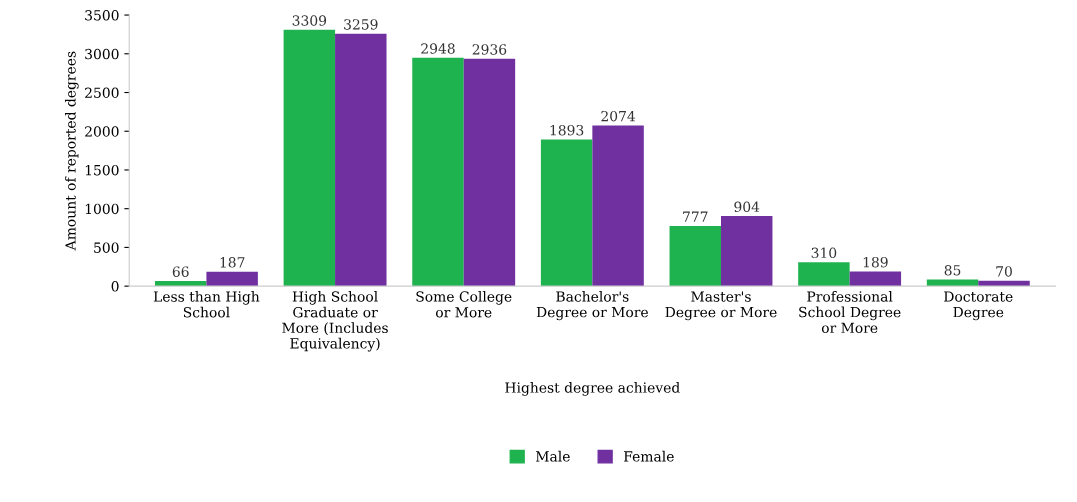 This screenshot has height=502, width=1077. Describe the element at coordinates (102, 92) in the screenshot. I see `y-tick-label: 2500` at that location.